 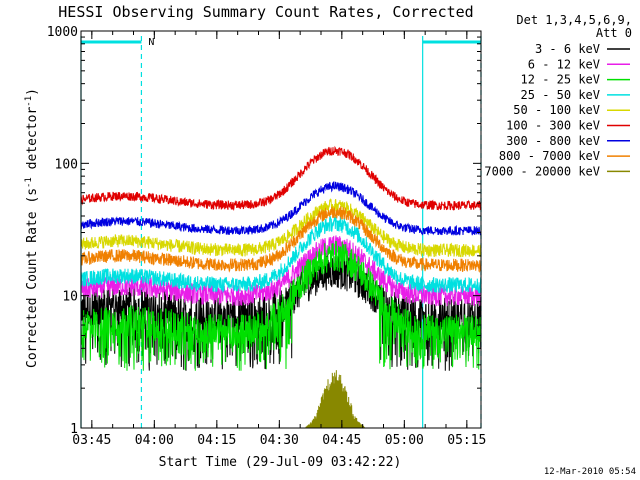 I want to click on y-tick-label: 1, so click(x=74, y=429).